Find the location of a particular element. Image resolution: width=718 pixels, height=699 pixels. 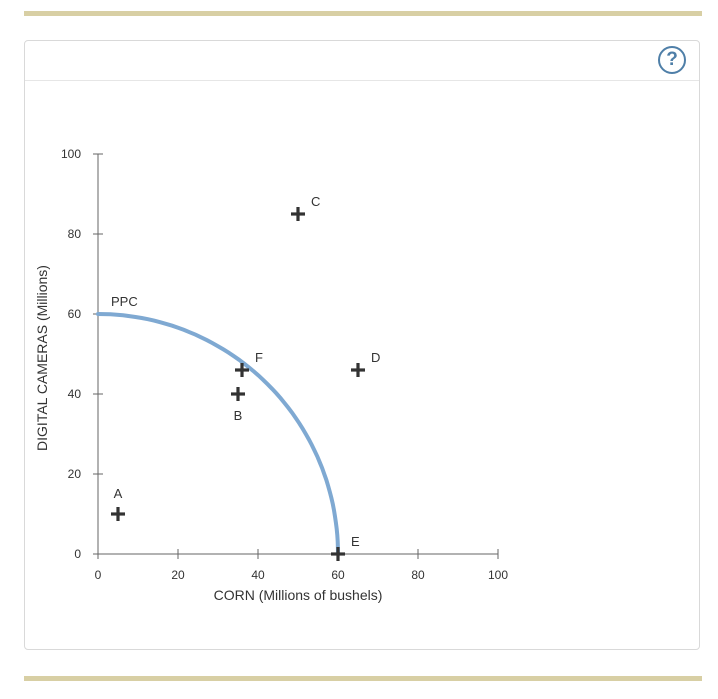

point-a-label: A is located at coordinates (118, 493).